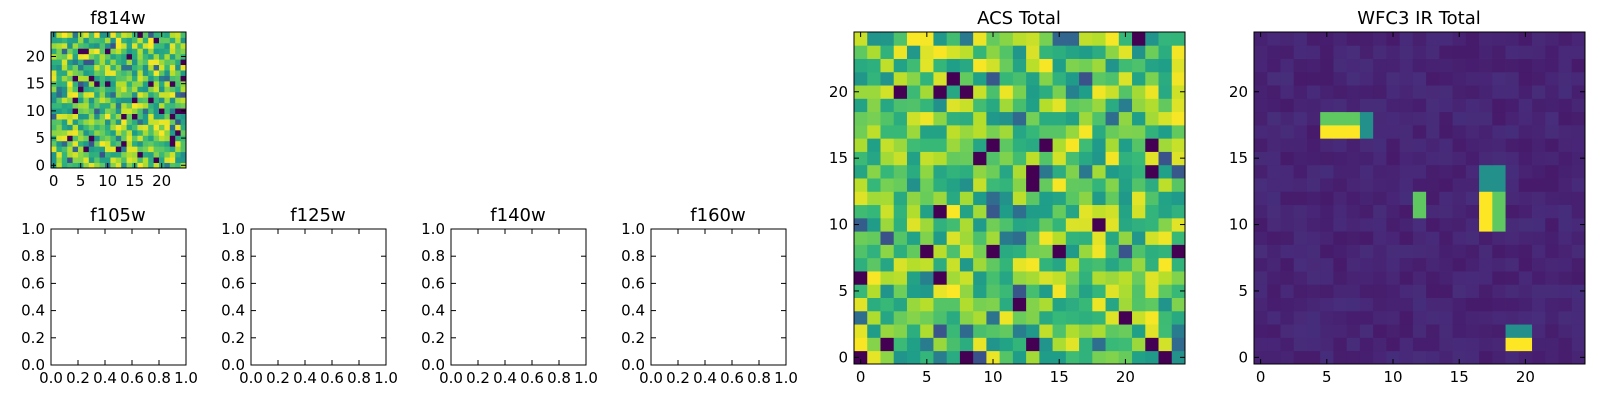 This screenshot has height=400, width=1600. I want to click on x-tick-label: 0.2, so click(678, 378).